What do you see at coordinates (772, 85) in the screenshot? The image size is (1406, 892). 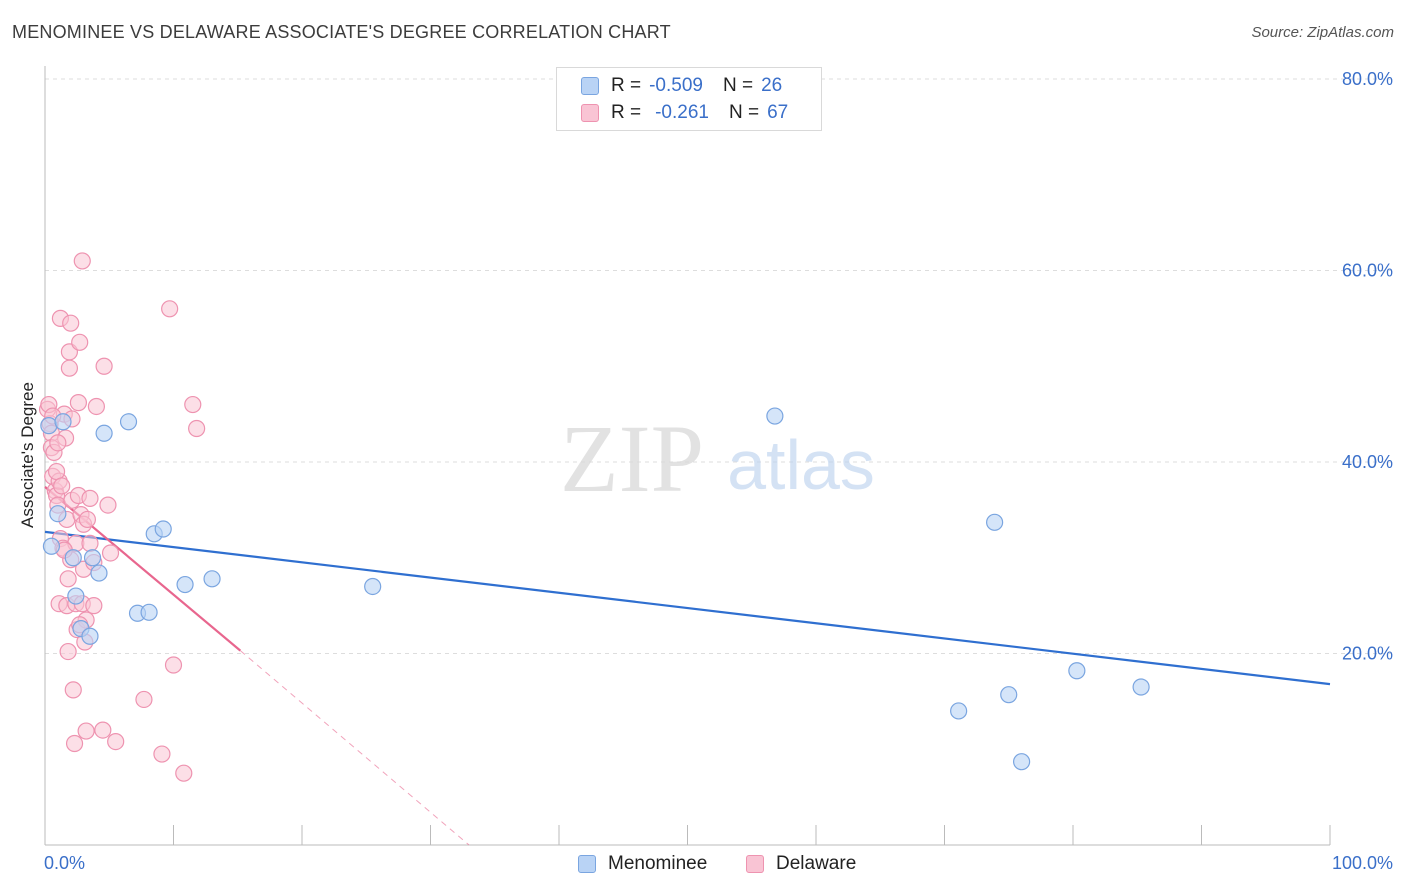 I see `menominee-n-value: 26` at bounding box center [772, 85].